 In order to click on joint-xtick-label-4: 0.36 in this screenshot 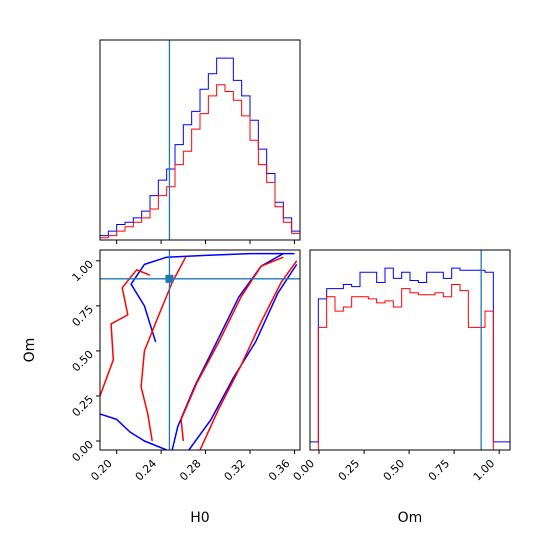, I will do `click(279, 470)`.